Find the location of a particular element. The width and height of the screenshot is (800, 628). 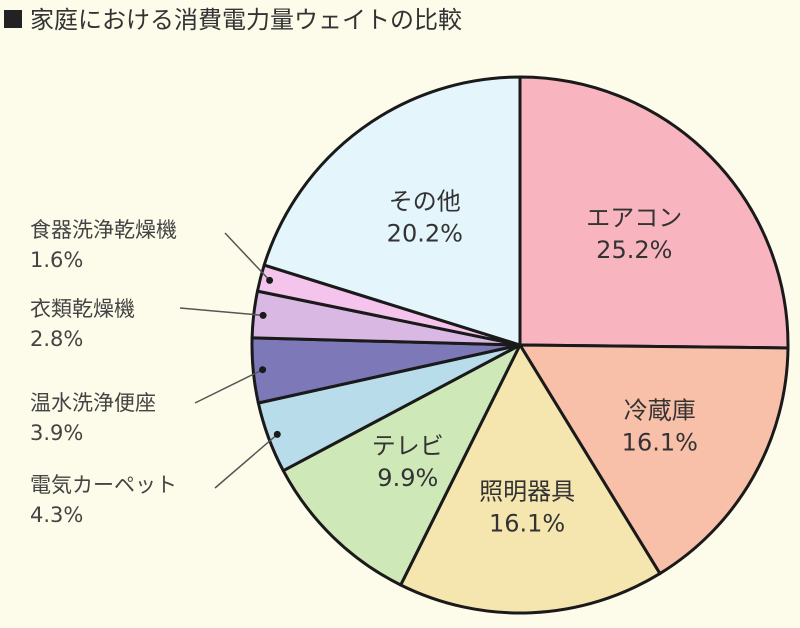

slice-8-leader-line is located at coordinates (247, 256).